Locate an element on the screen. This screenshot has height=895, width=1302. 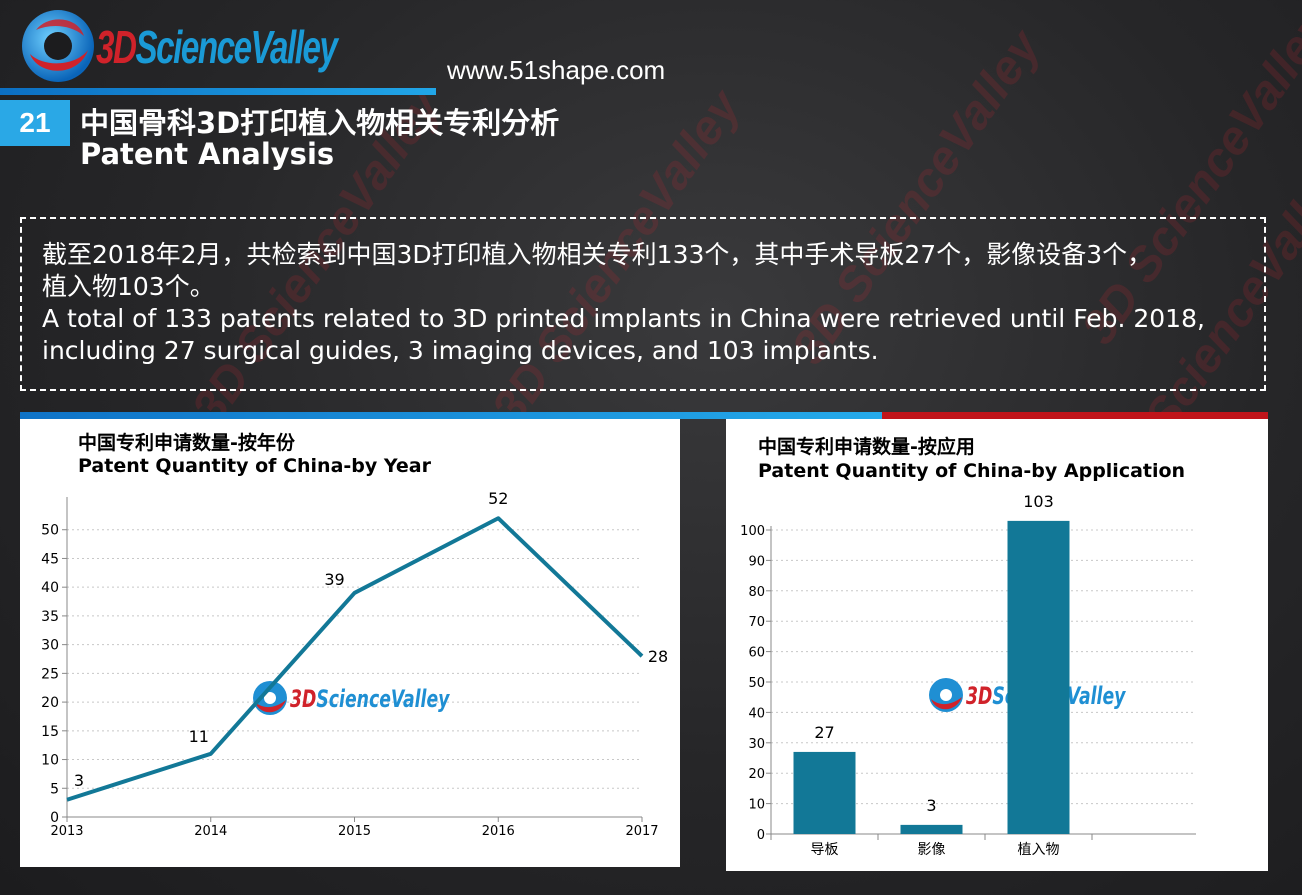
x-tick-label: 植入物 is located at coordinates (1039, 850).